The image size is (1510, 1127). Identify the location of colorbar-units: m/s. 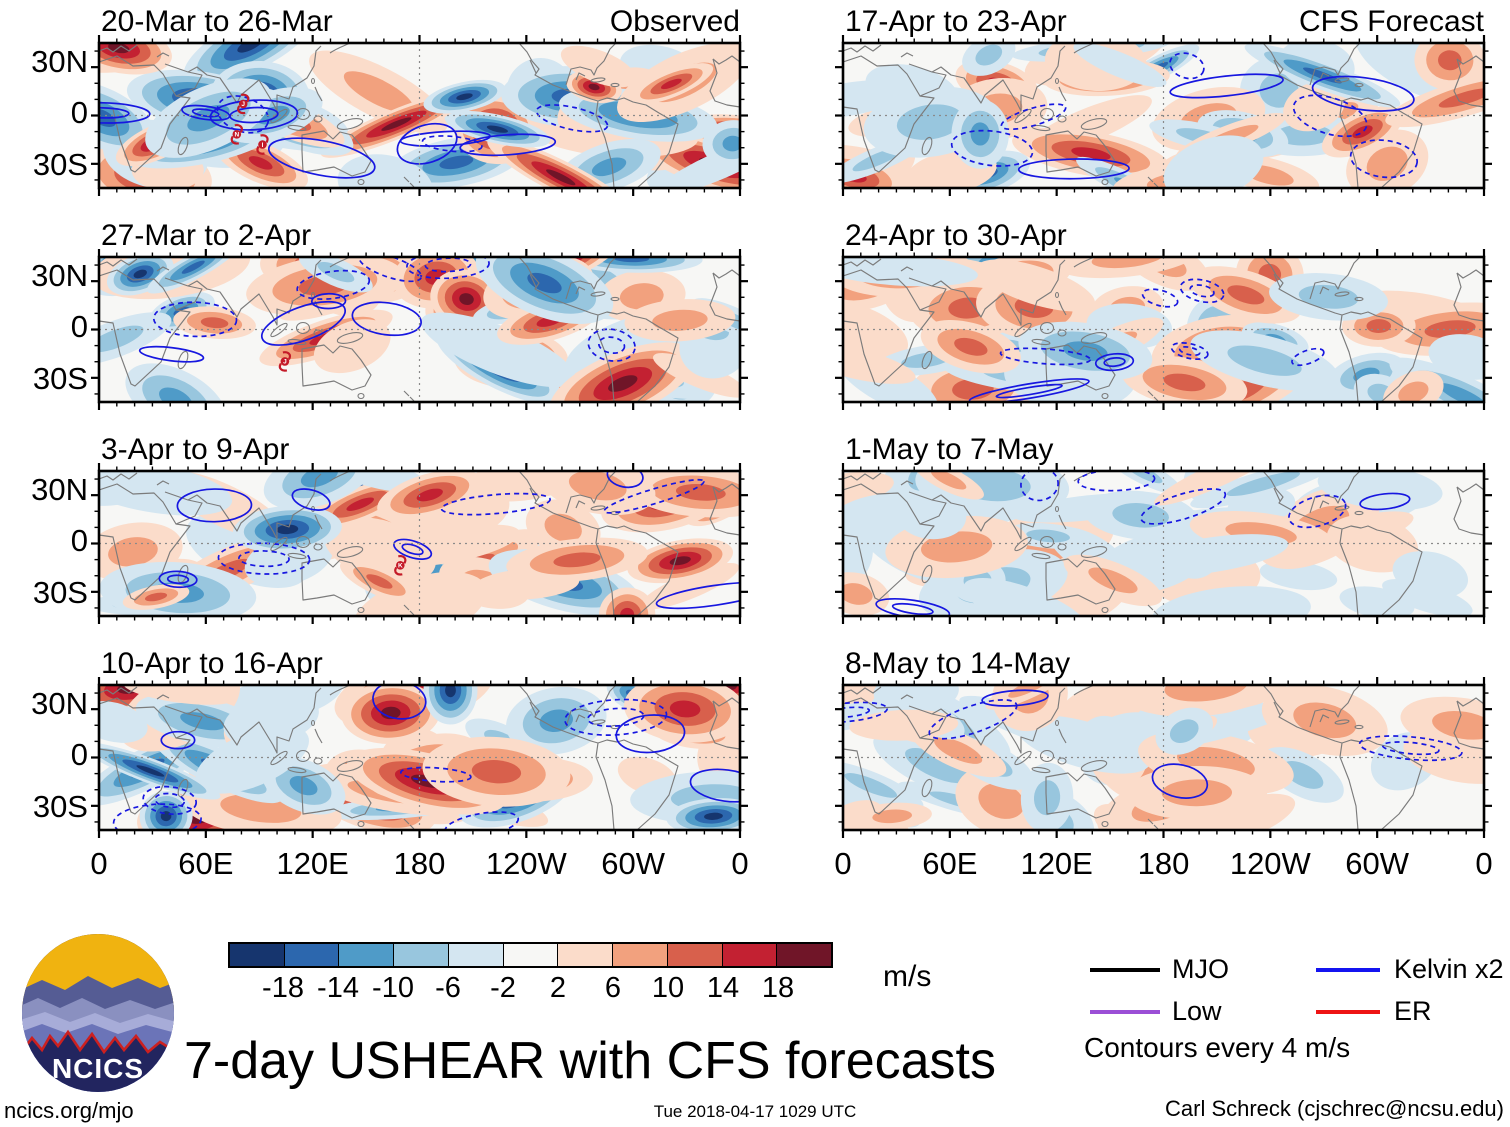
(907, 976).